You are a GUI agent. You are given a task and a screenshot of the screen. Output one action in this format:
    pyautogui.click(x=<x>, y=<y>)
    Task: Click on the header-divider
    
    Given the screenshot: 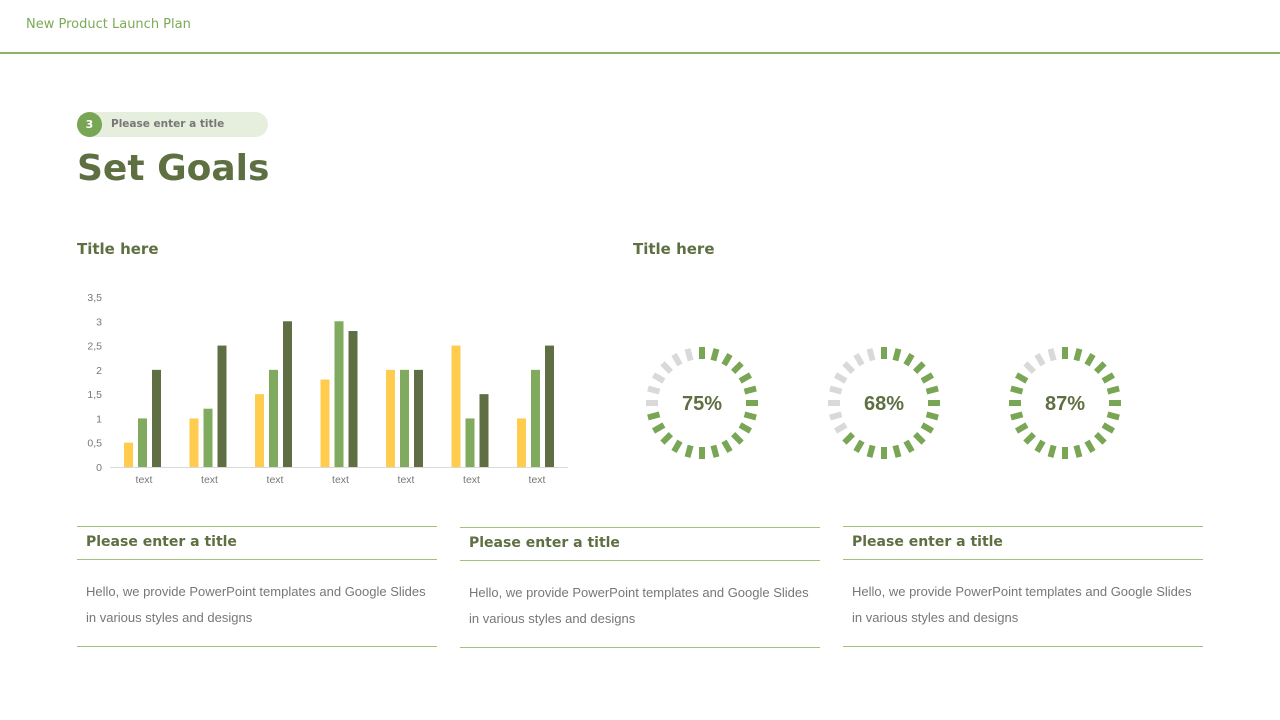 What is the action you would take?
    pyautogui.click(x=640, y=53)
    